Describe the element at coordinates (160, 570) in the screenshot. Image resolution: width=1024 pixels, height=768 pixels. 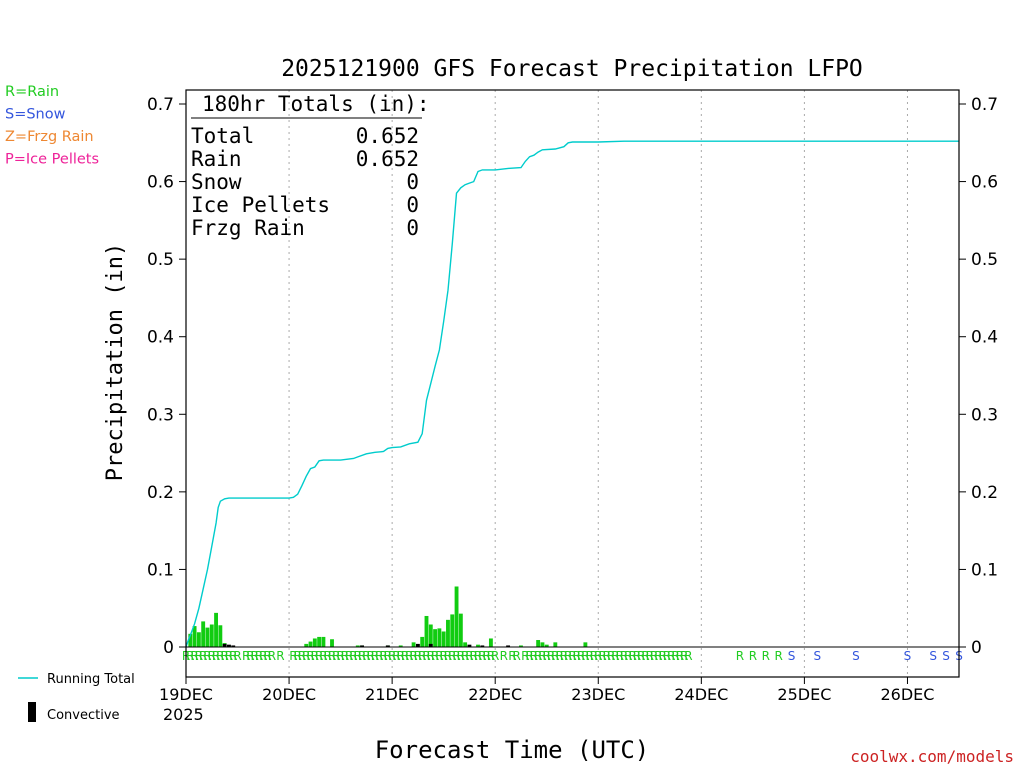
I see `y-tick-label-left-1: 0.1` at that location.